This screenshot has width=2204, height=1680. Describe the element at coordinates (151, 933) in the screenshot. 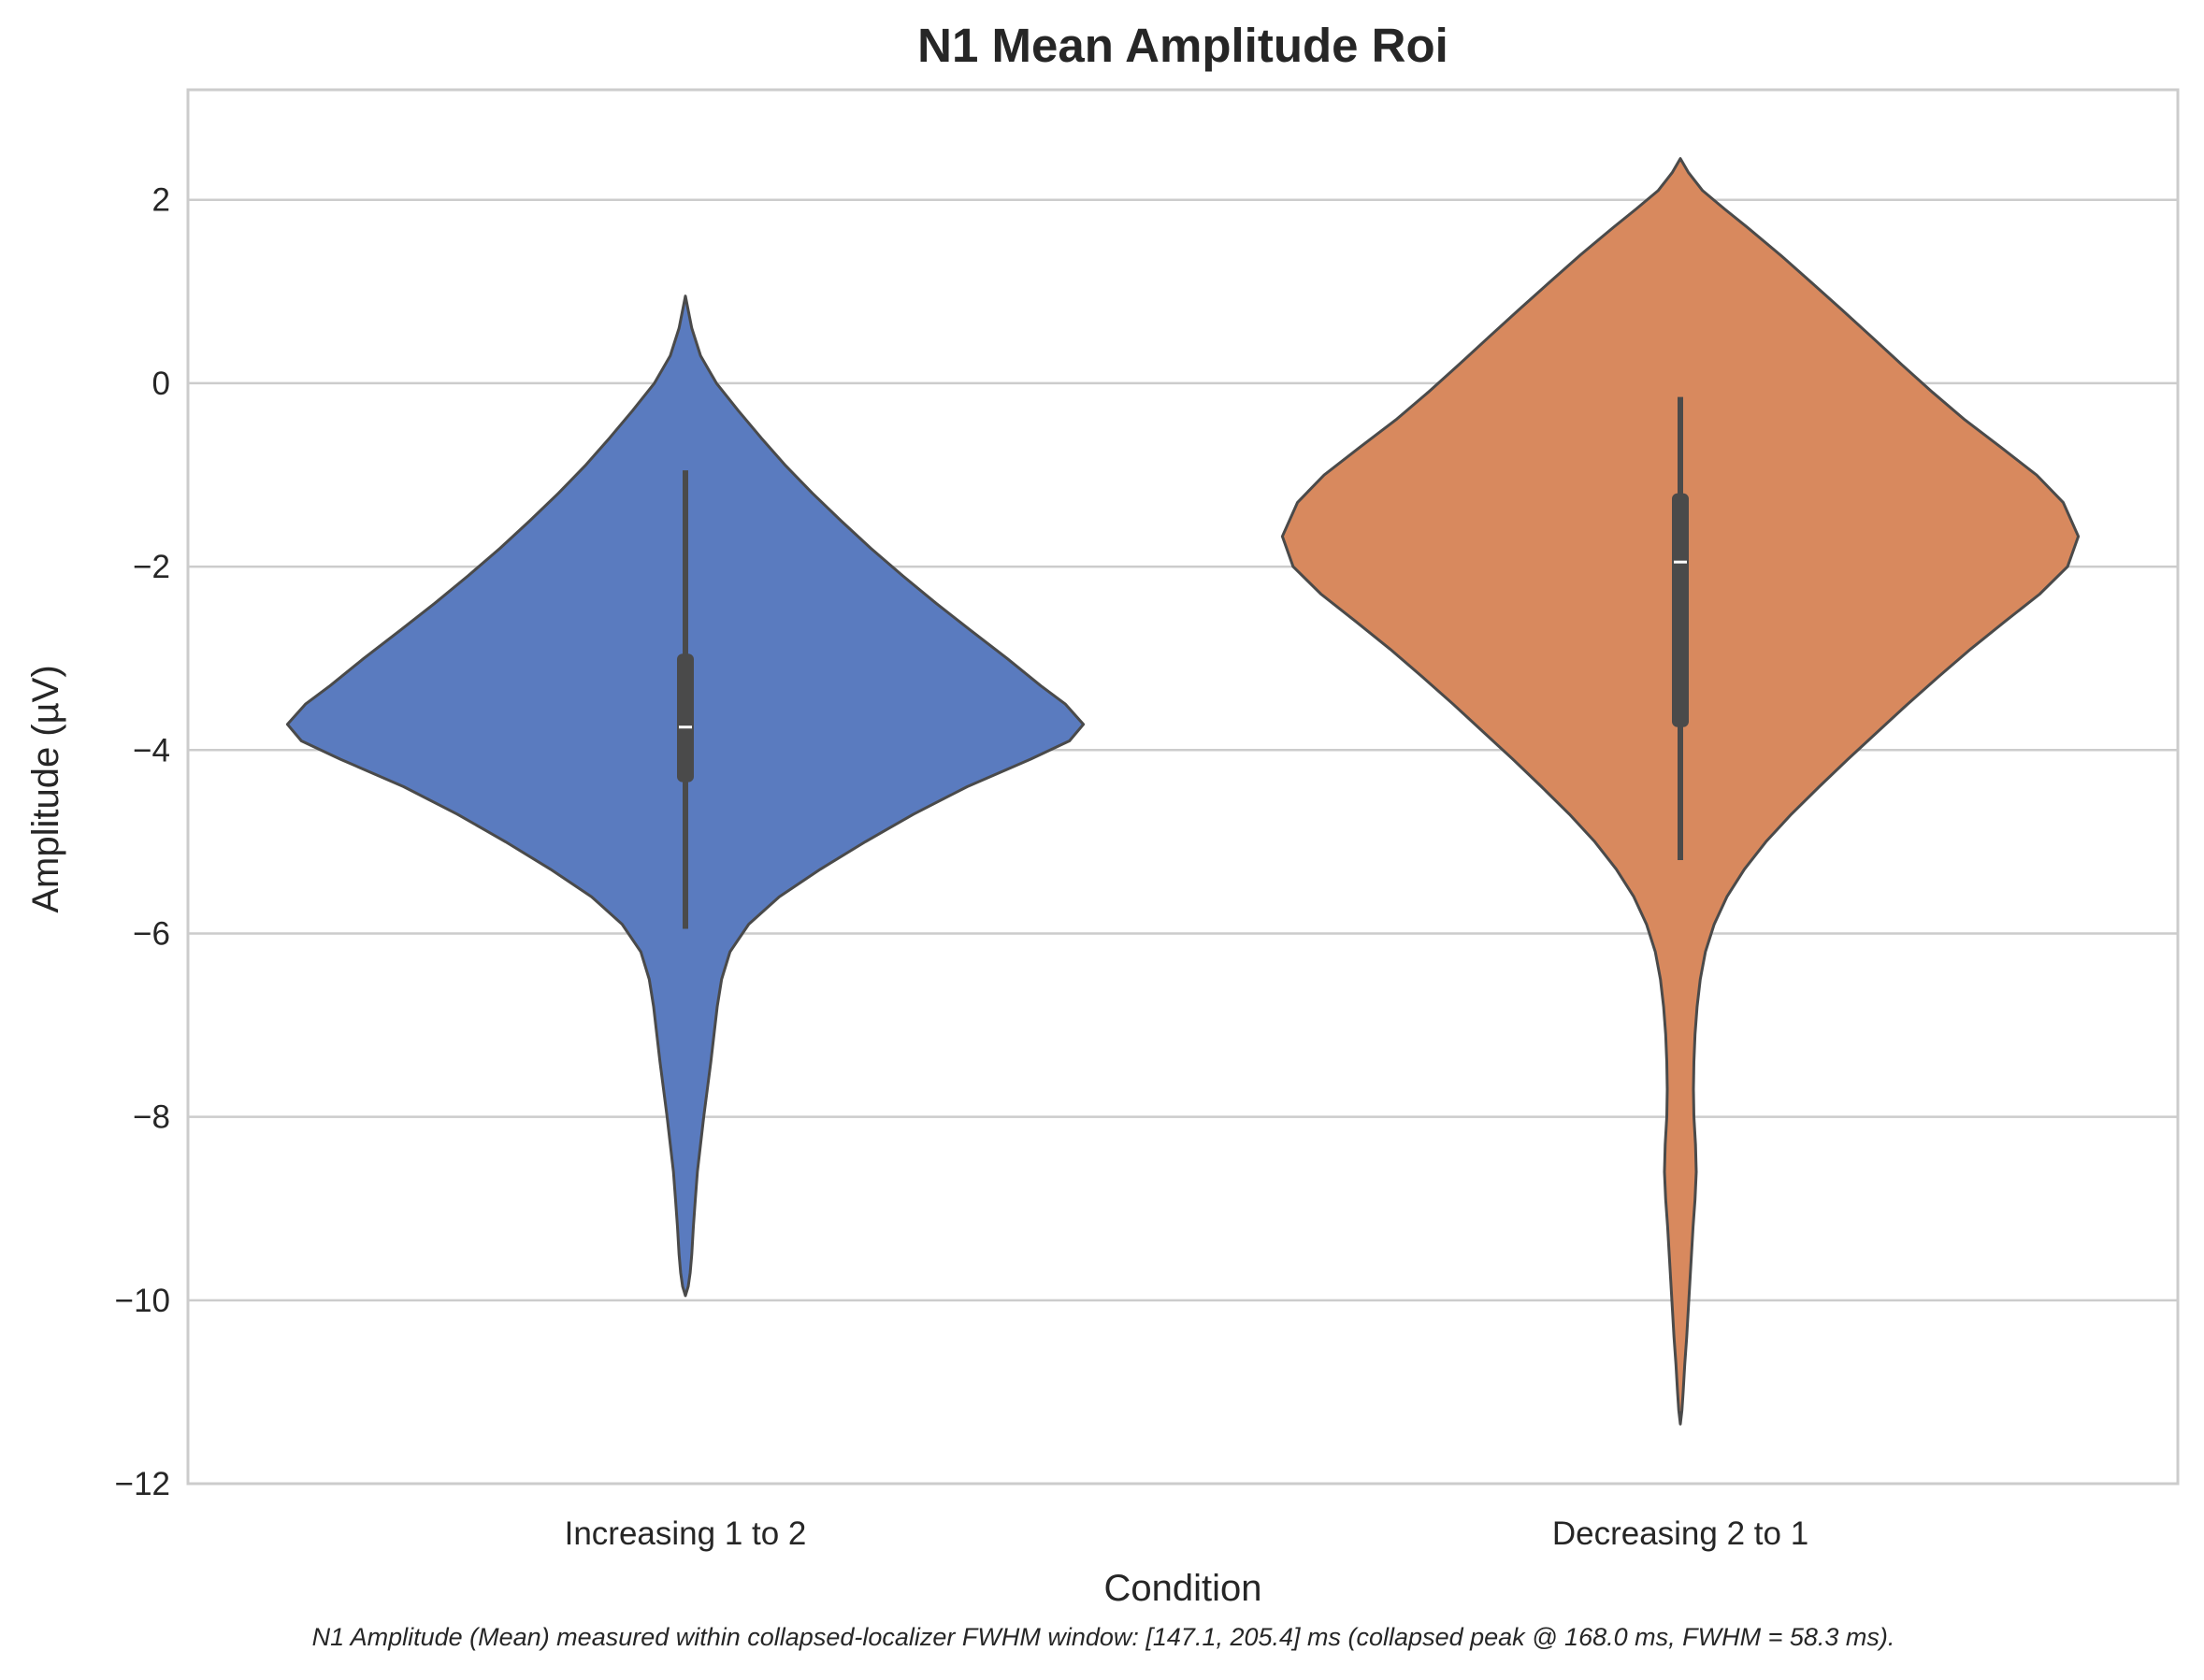

I see `y-tick-label: −6` at that location.